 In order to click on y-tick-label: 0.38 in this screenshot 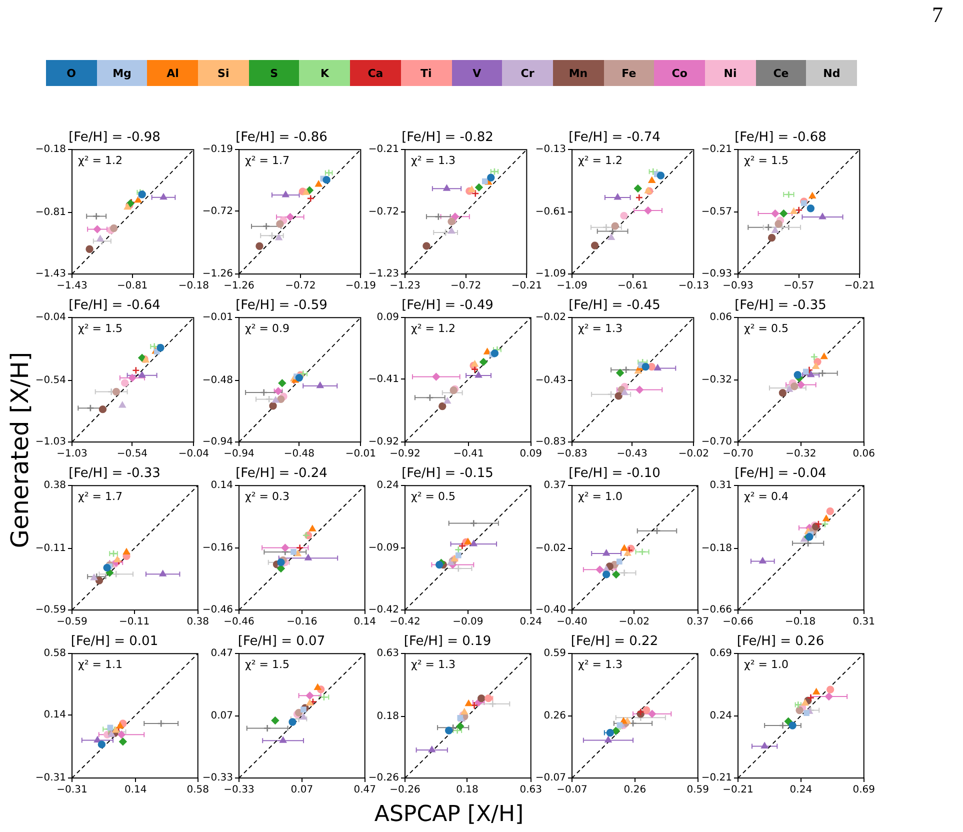, I will do `click(55, 486)`.